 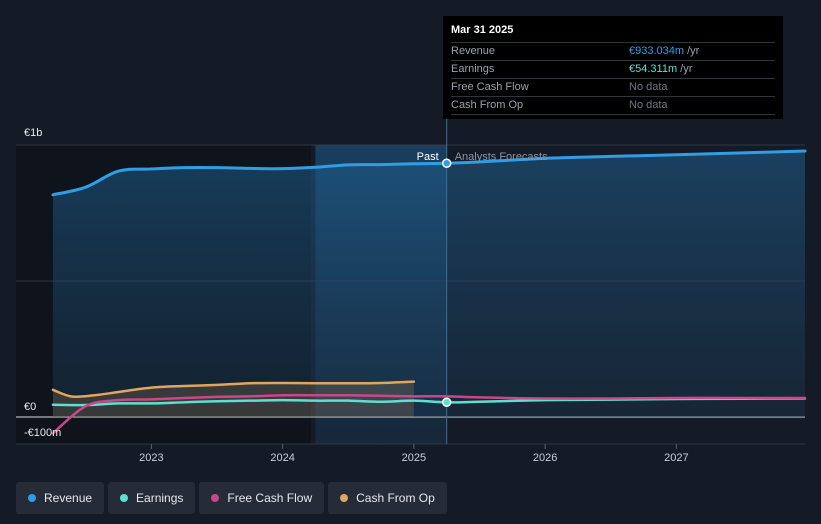 What do you see at coordinates (429, 414) in the screenshot?
I see `free_cash_flow-line` at bounding box center [429, 414].